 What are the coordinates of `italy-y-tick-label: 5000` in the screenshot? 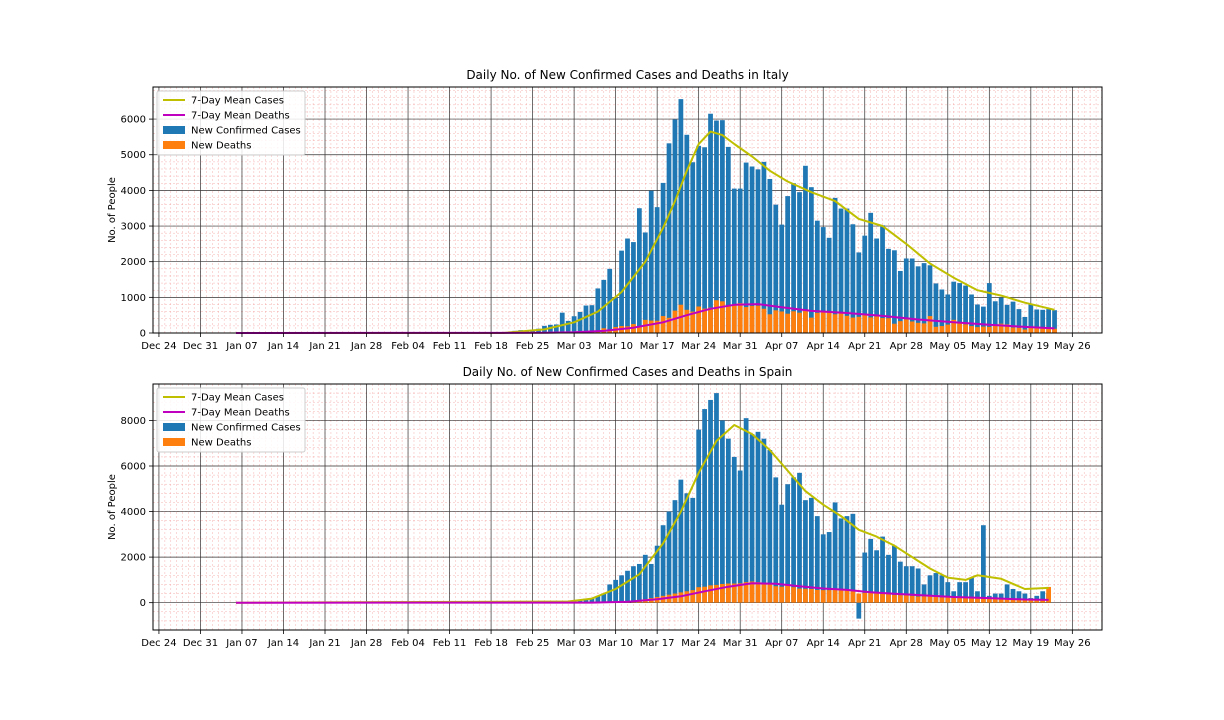 It's located at (133, 155).